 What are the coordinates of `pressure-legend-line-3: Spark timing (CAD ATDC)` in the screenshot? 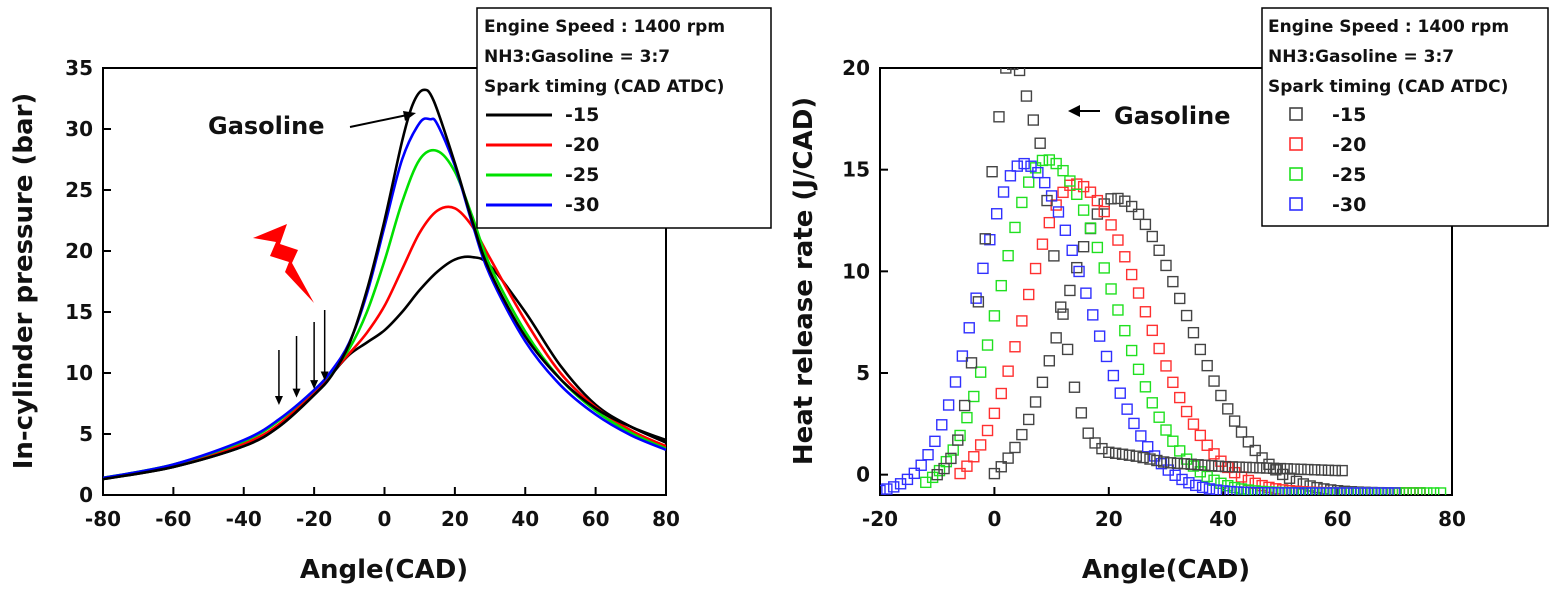 It's located at (604, 87).